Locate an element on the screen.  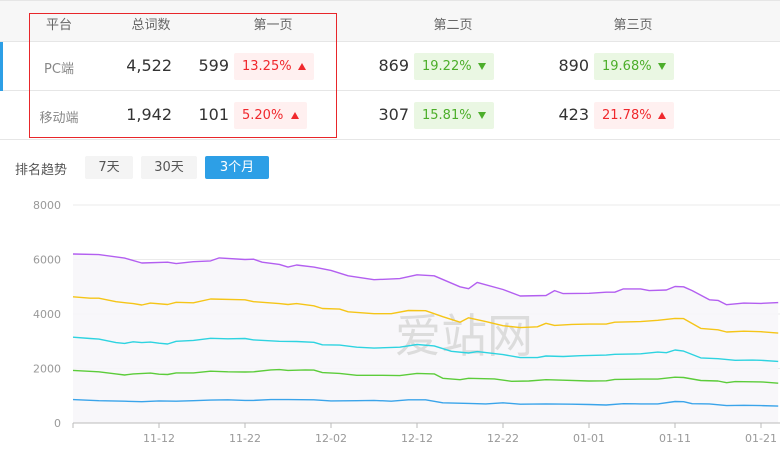
x-tick-label: 12-22 is located at coordinates (503, 438).